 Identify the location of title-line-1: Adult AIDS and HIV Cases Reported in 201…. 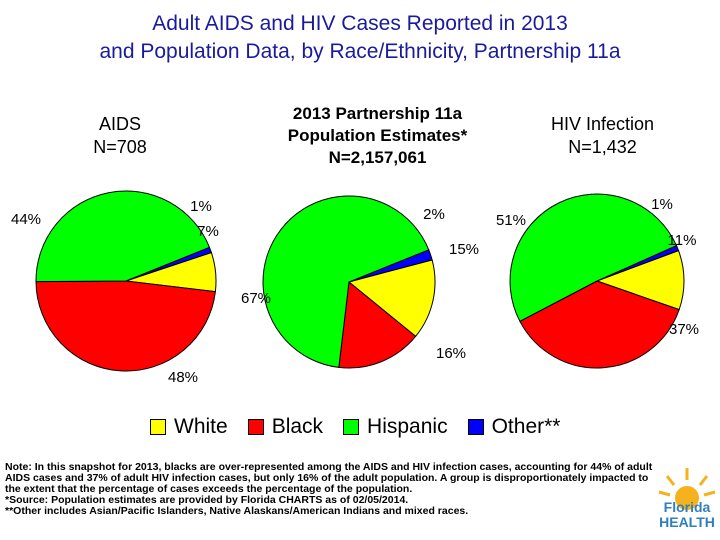
(360, 23).